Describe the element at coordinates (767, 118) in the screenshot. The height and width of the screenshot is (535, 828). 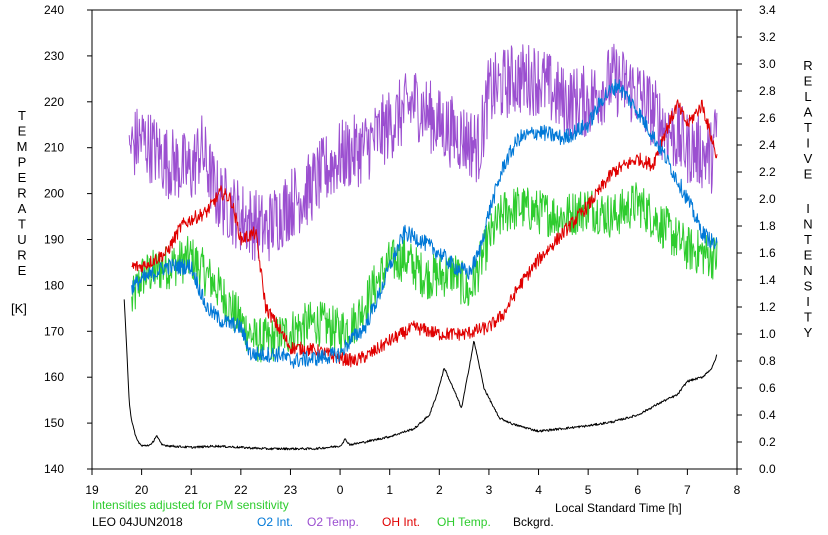
I see `right-tick-label: 2.6` at that location.